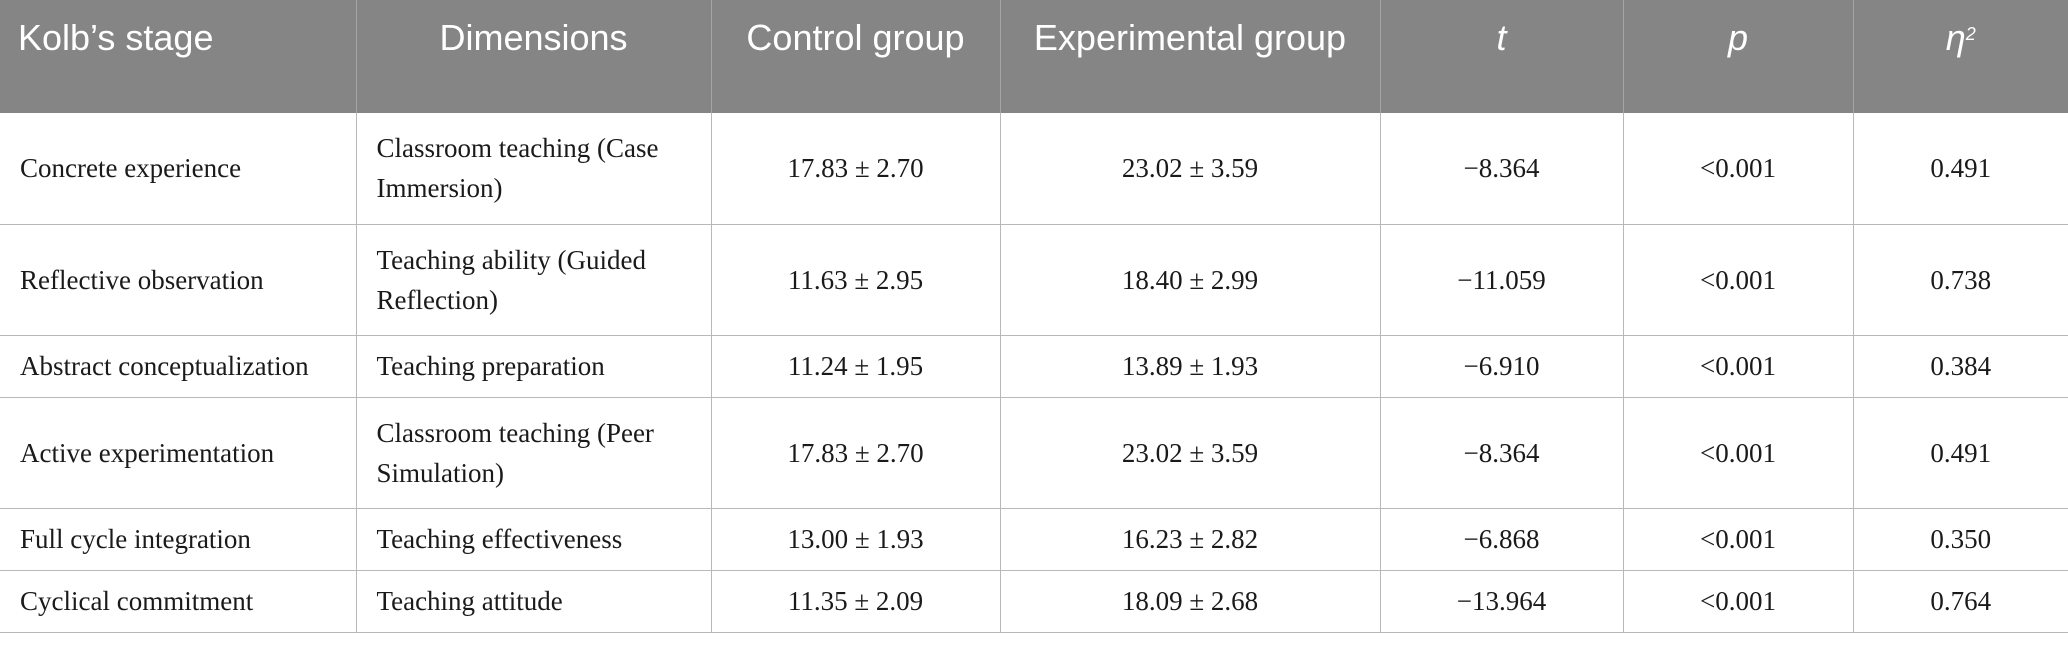 Image resolution: width=2068 pixels, height=653 pixels. What do you see at coordinates (856, 539) in the screenshot?
I see `cell-control: 13.00 ± 1.93` at bounding box center [856, 539].